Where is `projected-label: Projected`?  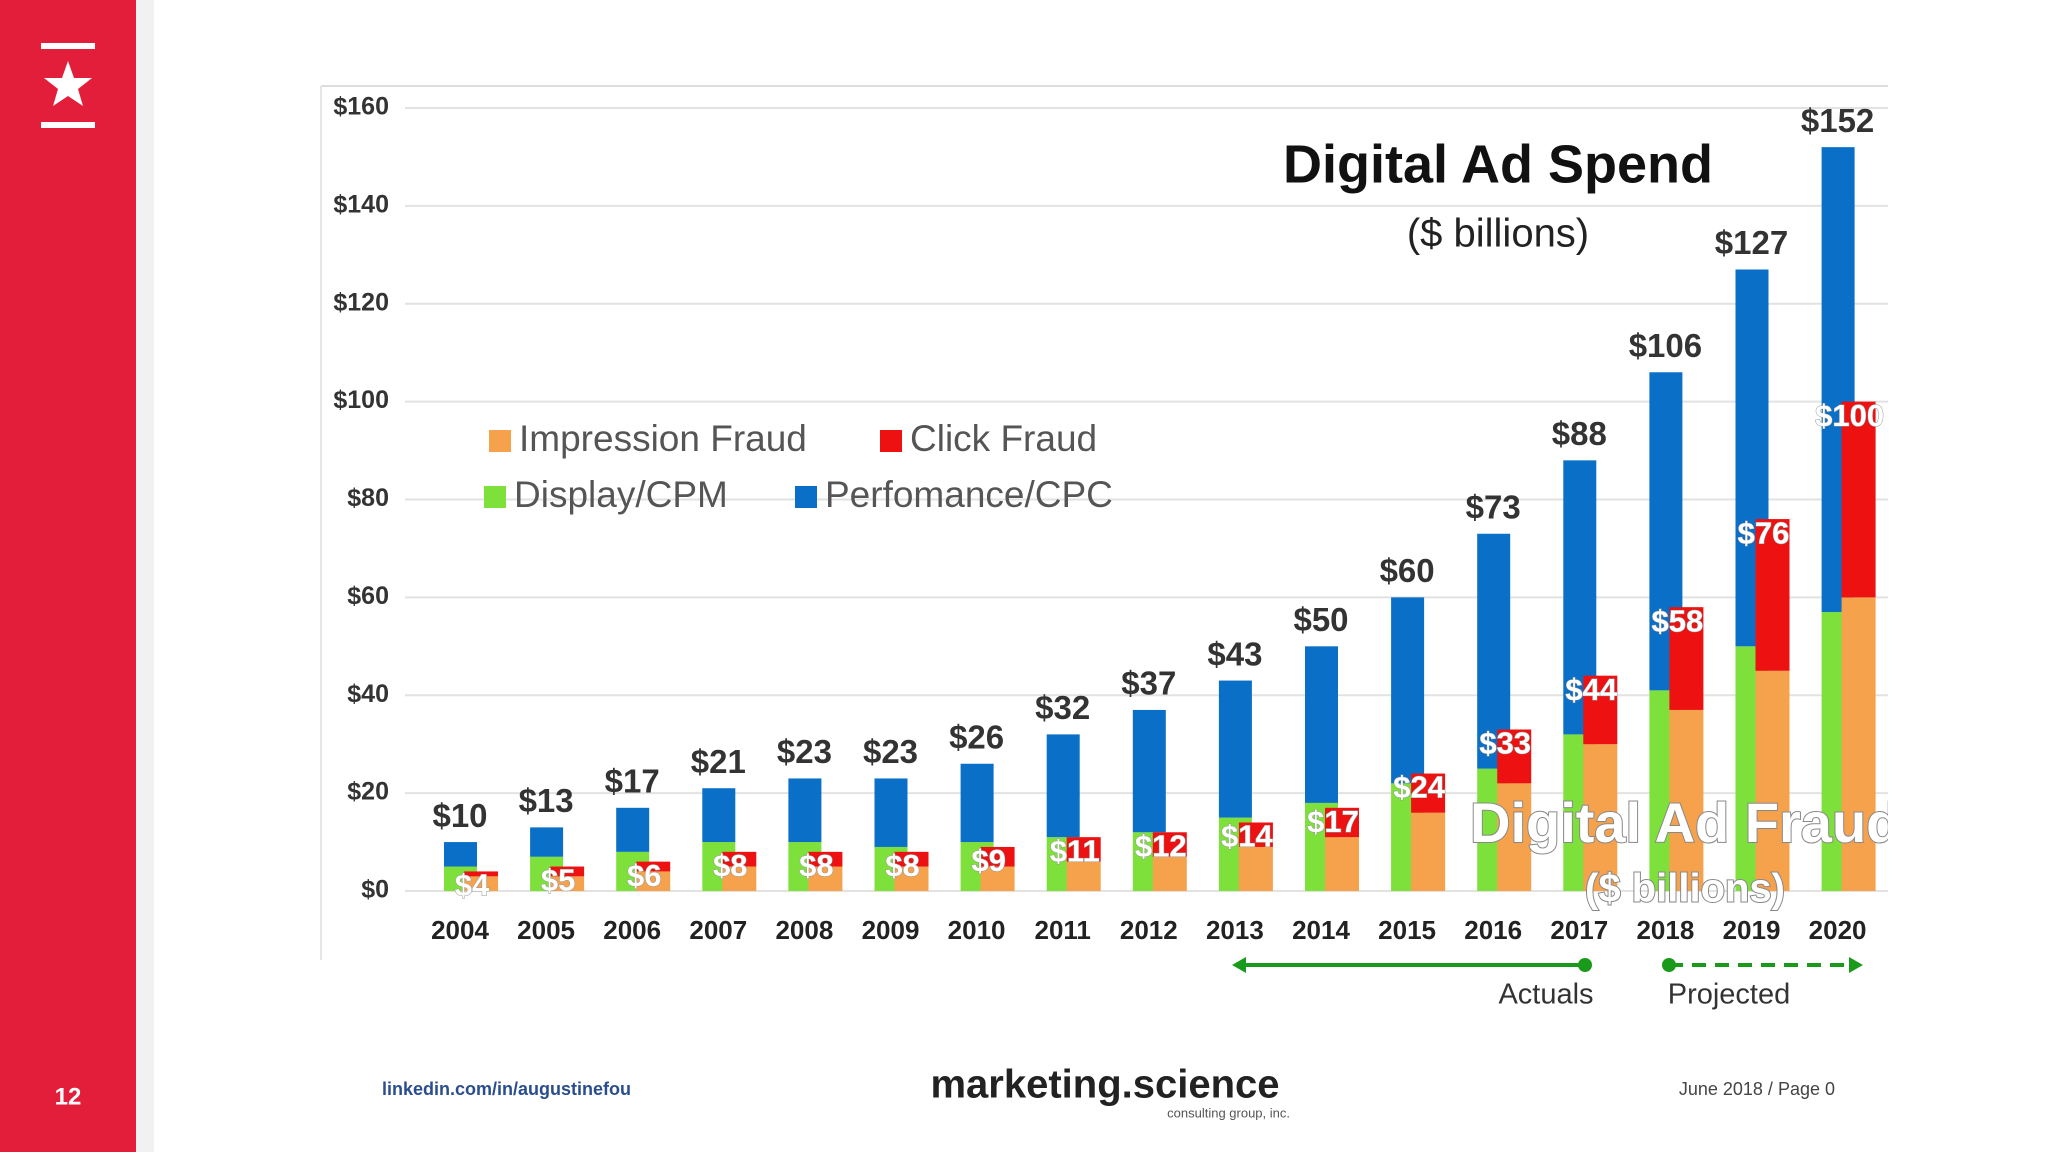
projected-label: Projected is located at coordinates (1729, 995).